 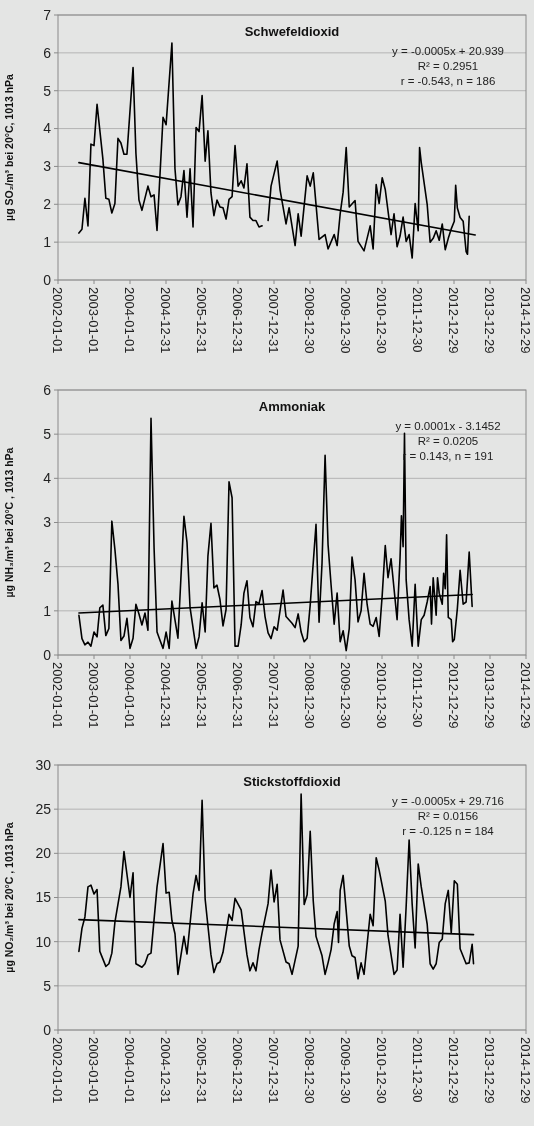 What do you see at coordinates (43, 941) in the screenshot?
I see `y-tick-label: 10` at bounding box center [43, 941].